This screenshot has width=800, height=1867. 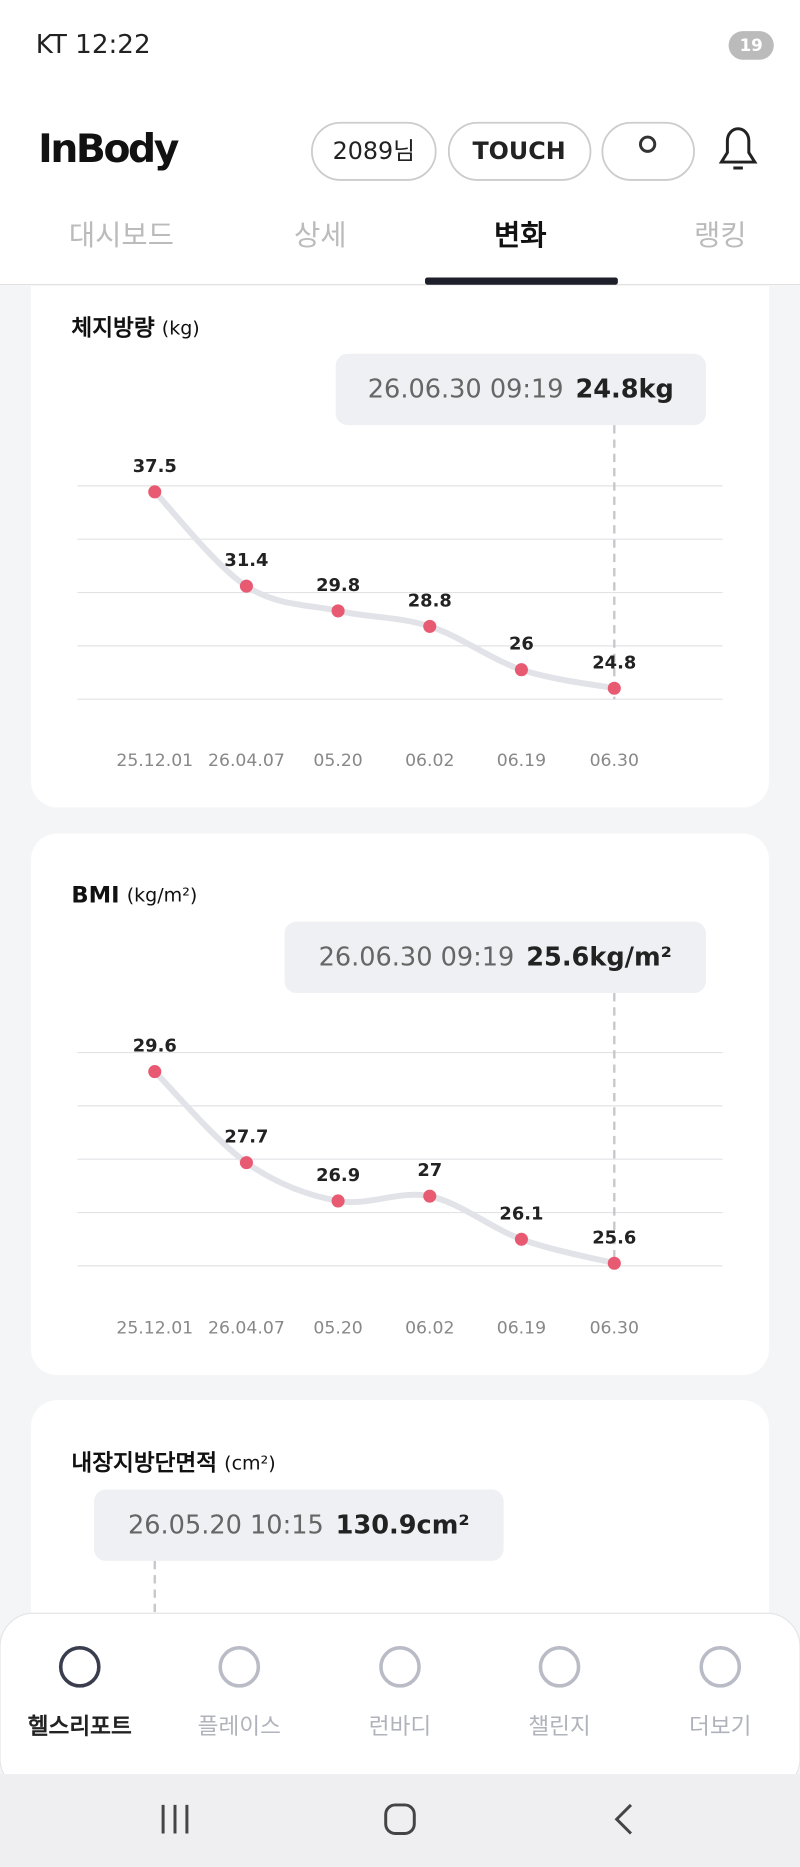 What do you see at coordinates (623, 1819) in the screenshot?
I see `system-back` at bounding box center [623, 1819].